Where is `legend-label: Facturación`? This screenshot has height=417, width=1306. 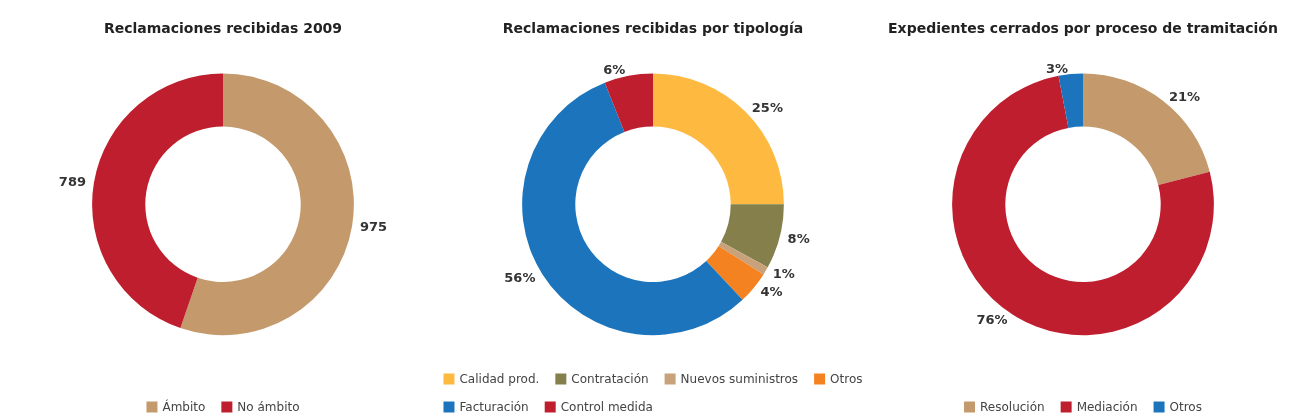
legend-label: Facturación is located at coordinates (494, 407).